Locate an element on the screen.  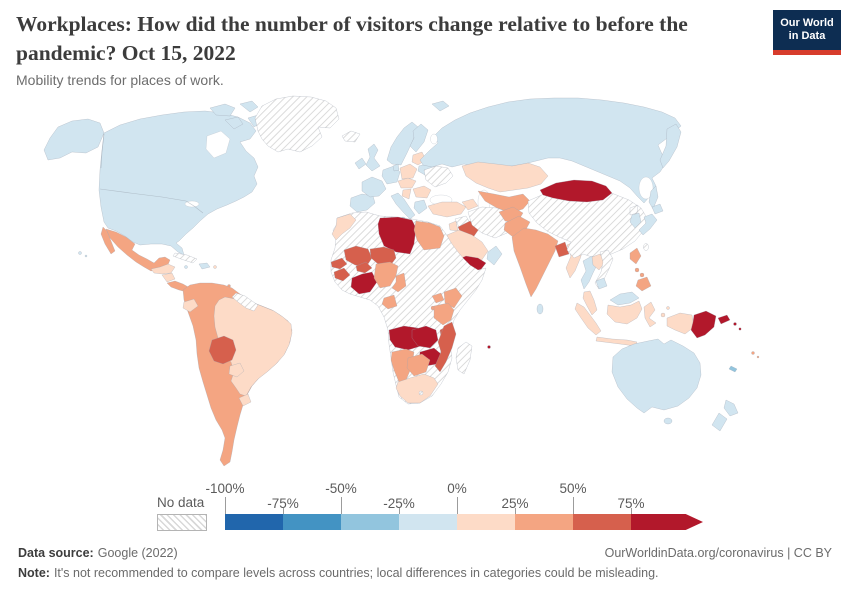
country-egypt is located at coordinates (429, 235).